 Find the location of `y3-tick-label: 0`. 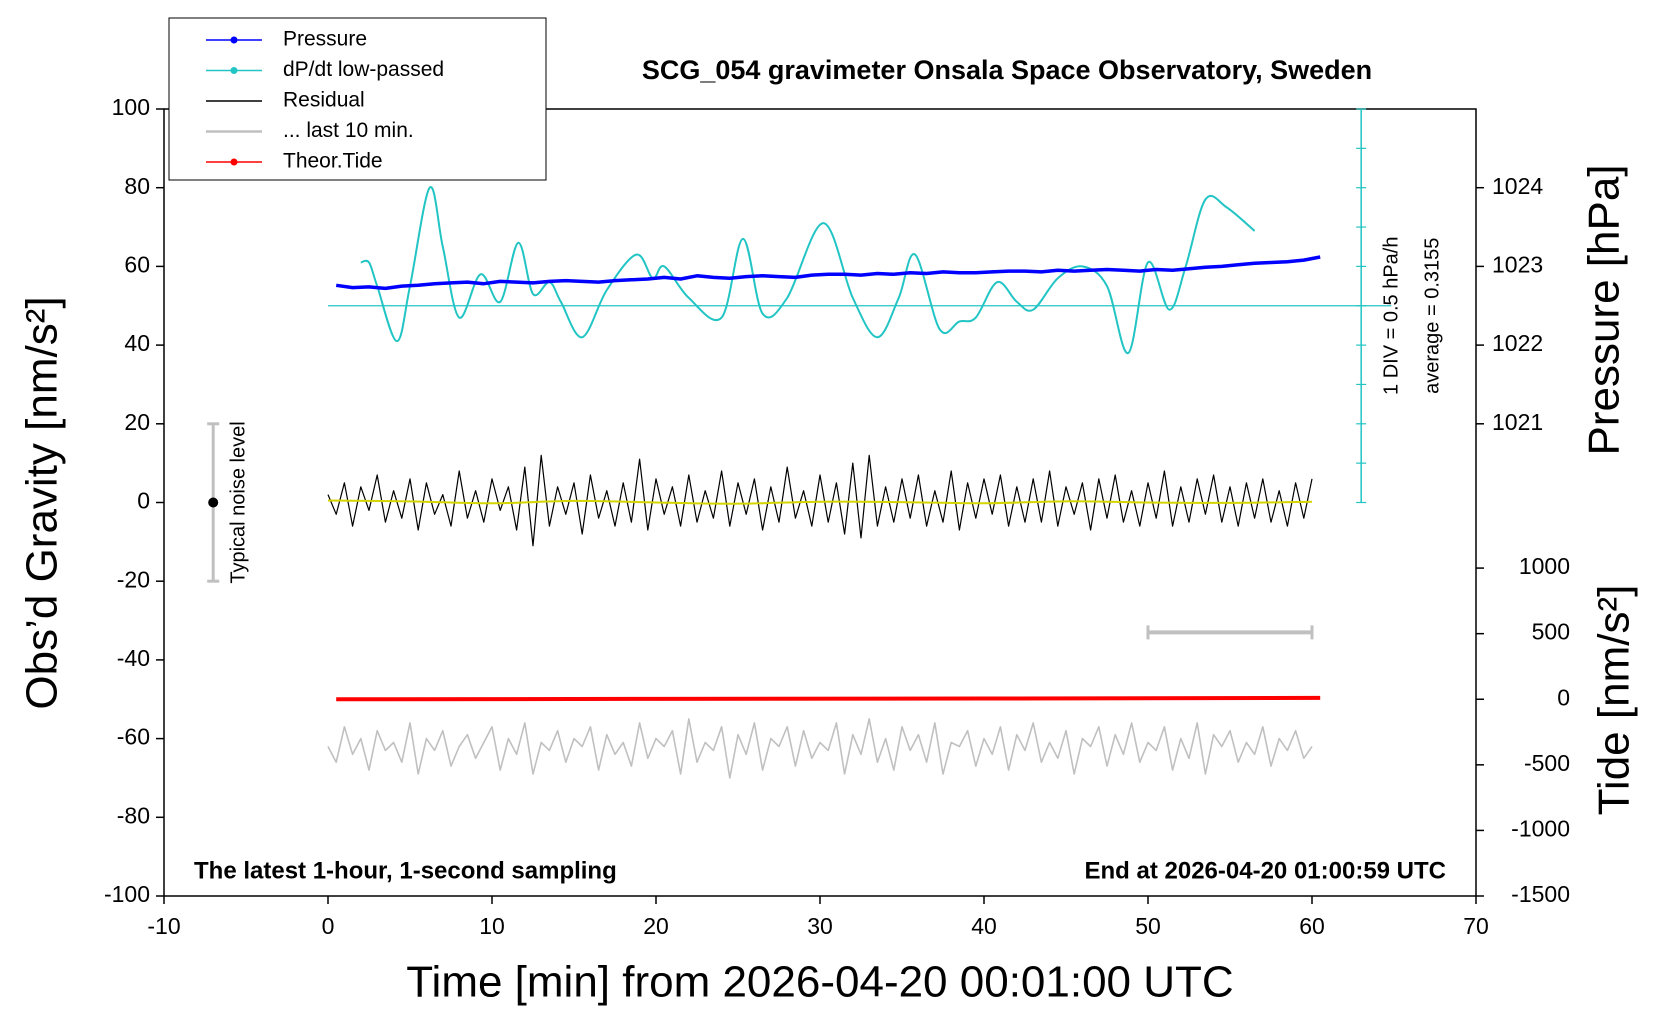

y3-tick-label: 0 is located at coordinates (1563, 697).